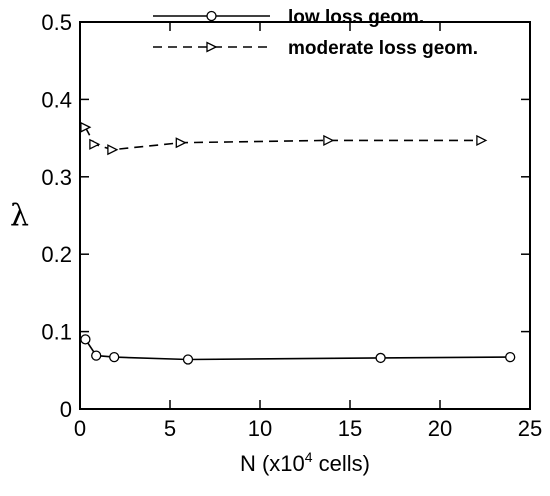 This screenshot has height=496, width=550. I want to click on x-tick-label: 0, so click(80, 428).